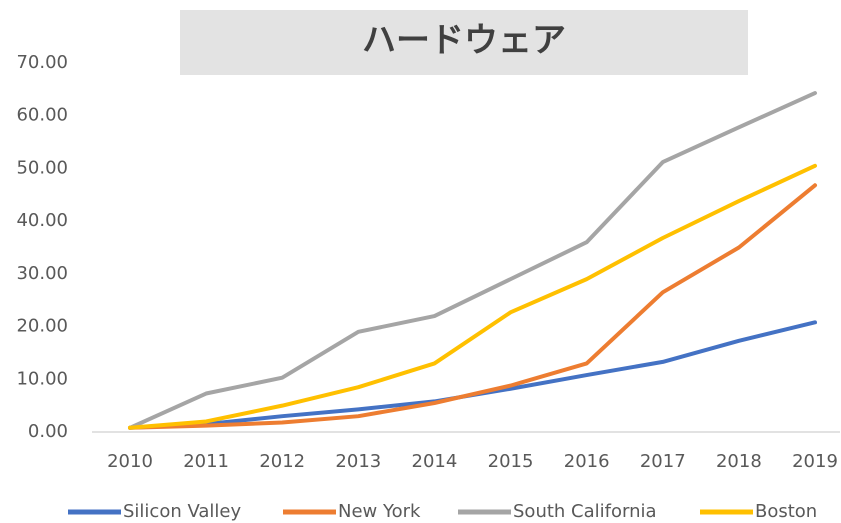 The width and height of the screenshot is (841, 523). I want to click on x-tick-label: 2011, so click(206, 461).